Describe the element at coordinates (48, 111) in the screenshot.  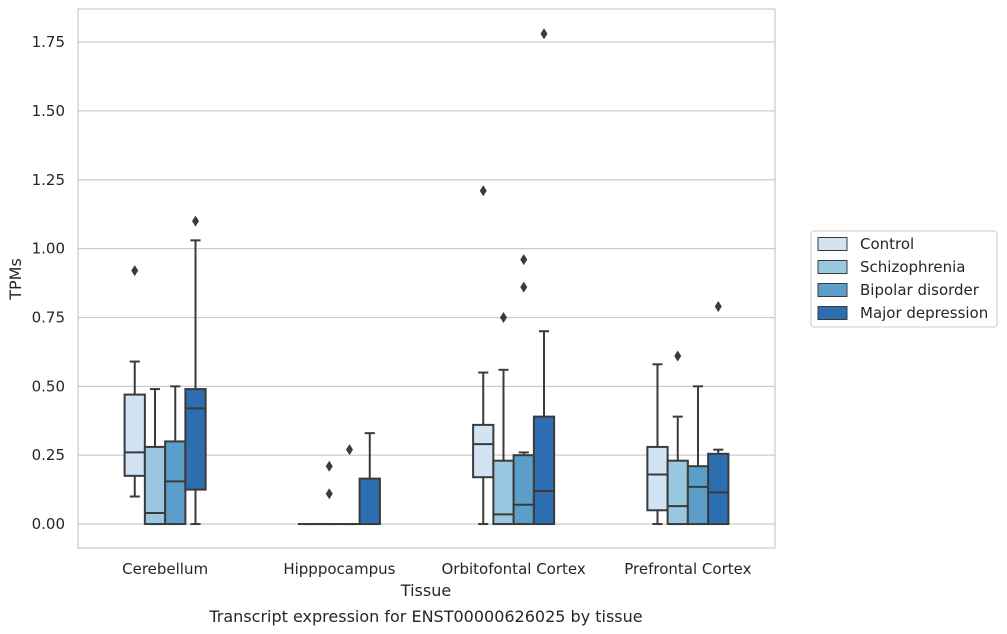
I see `y-tick-label: 1.50` at that location.